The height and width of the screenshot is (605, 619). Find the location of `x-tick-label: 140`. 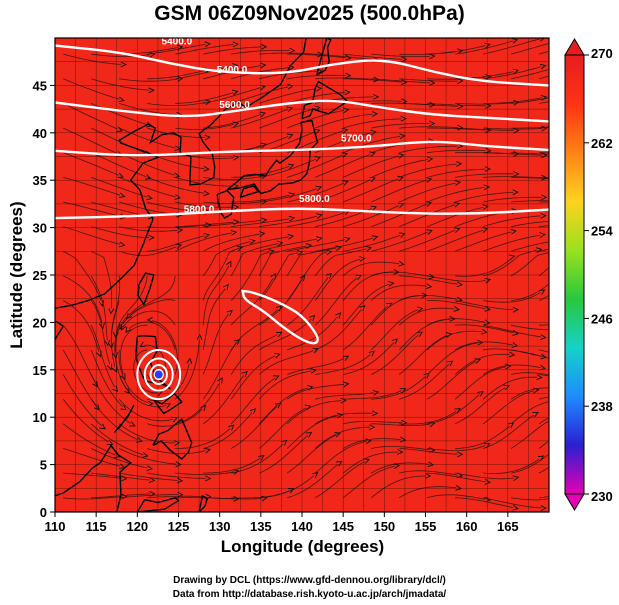

x-tick-label: 140 is located at coordinates (302, 526).